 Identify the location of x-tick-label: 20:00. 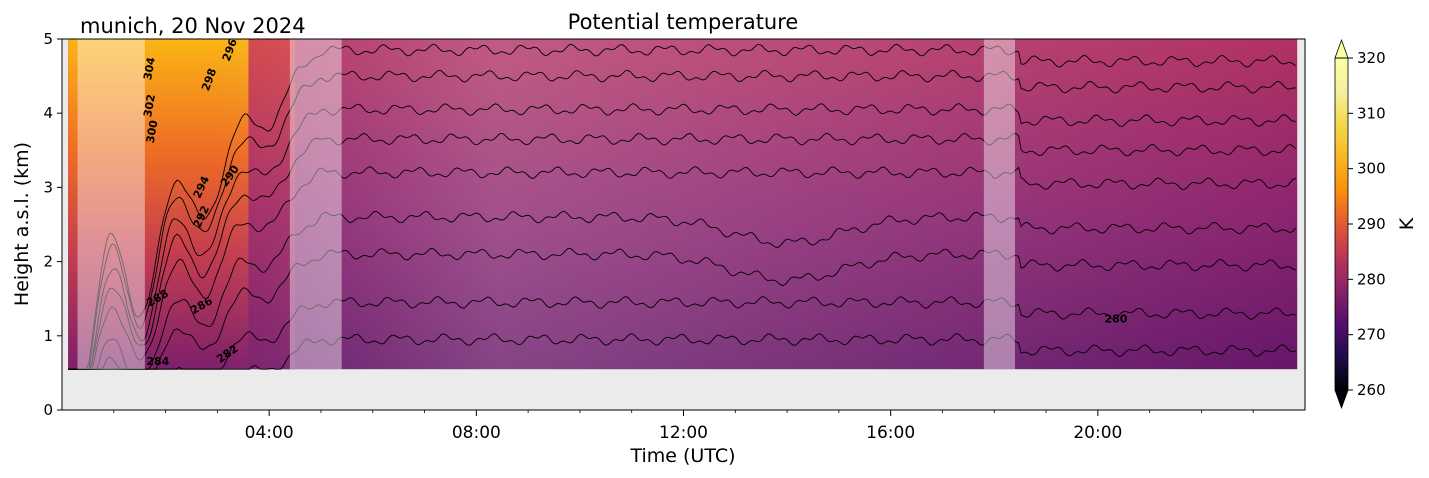
(1097, 433).